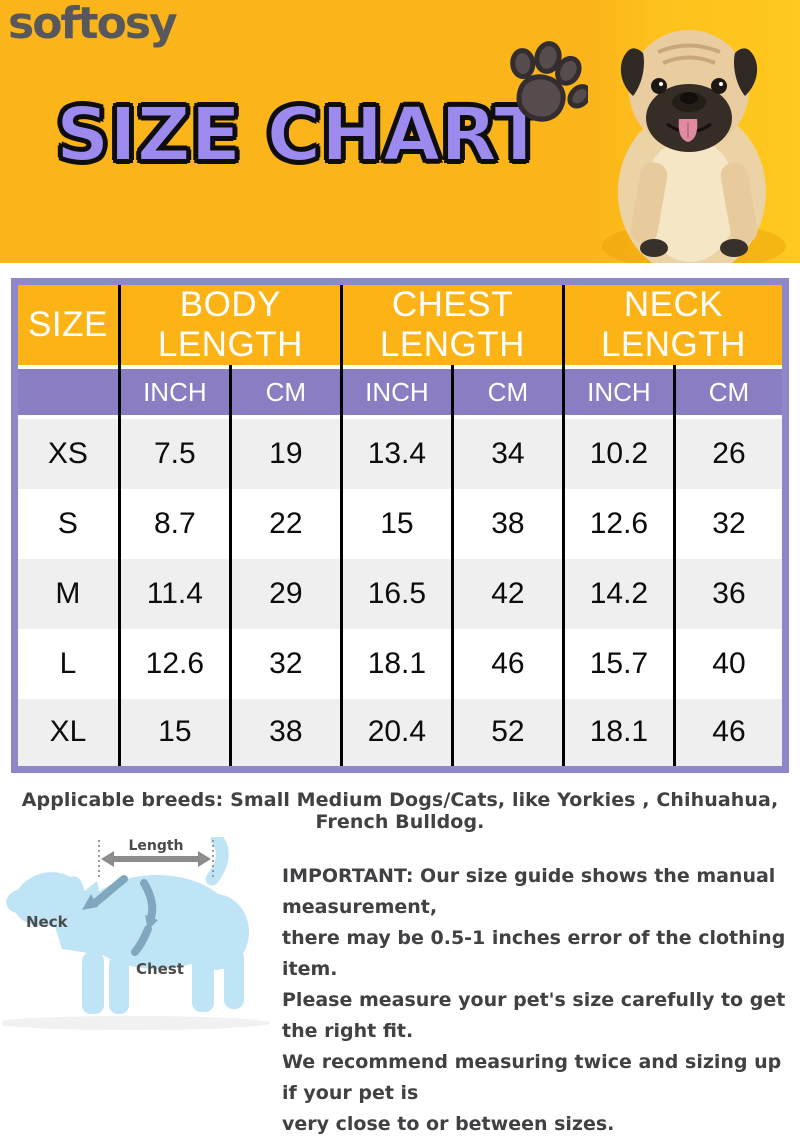 This screenshot has height=1140, width=800. Describe the element at coordinates (451, 323) in the screenshot. I see `col-header-chest-length: CHEST LENGTH` at that location.